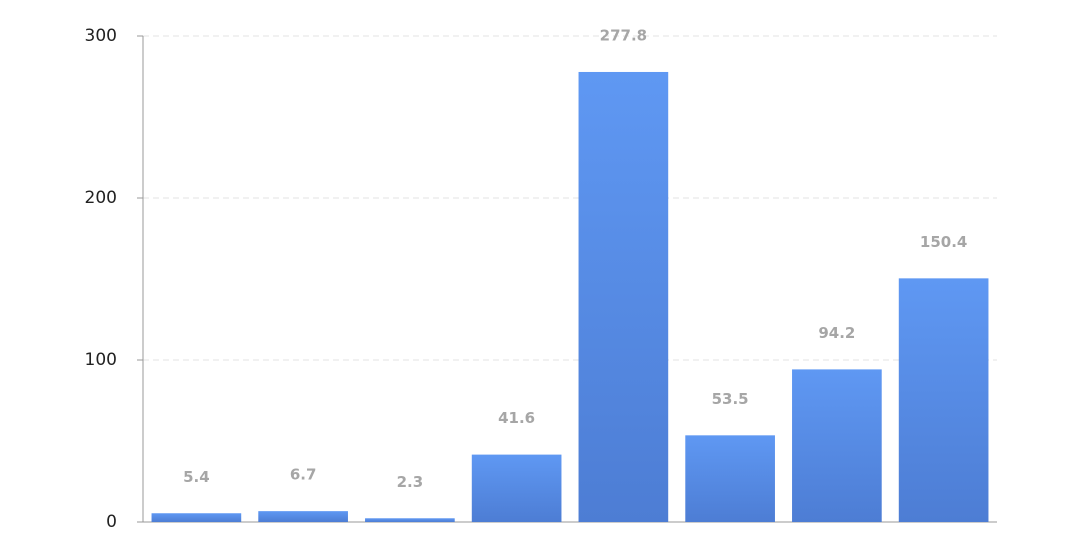  I want to click on value-label: 150.4, so click(943, 242).